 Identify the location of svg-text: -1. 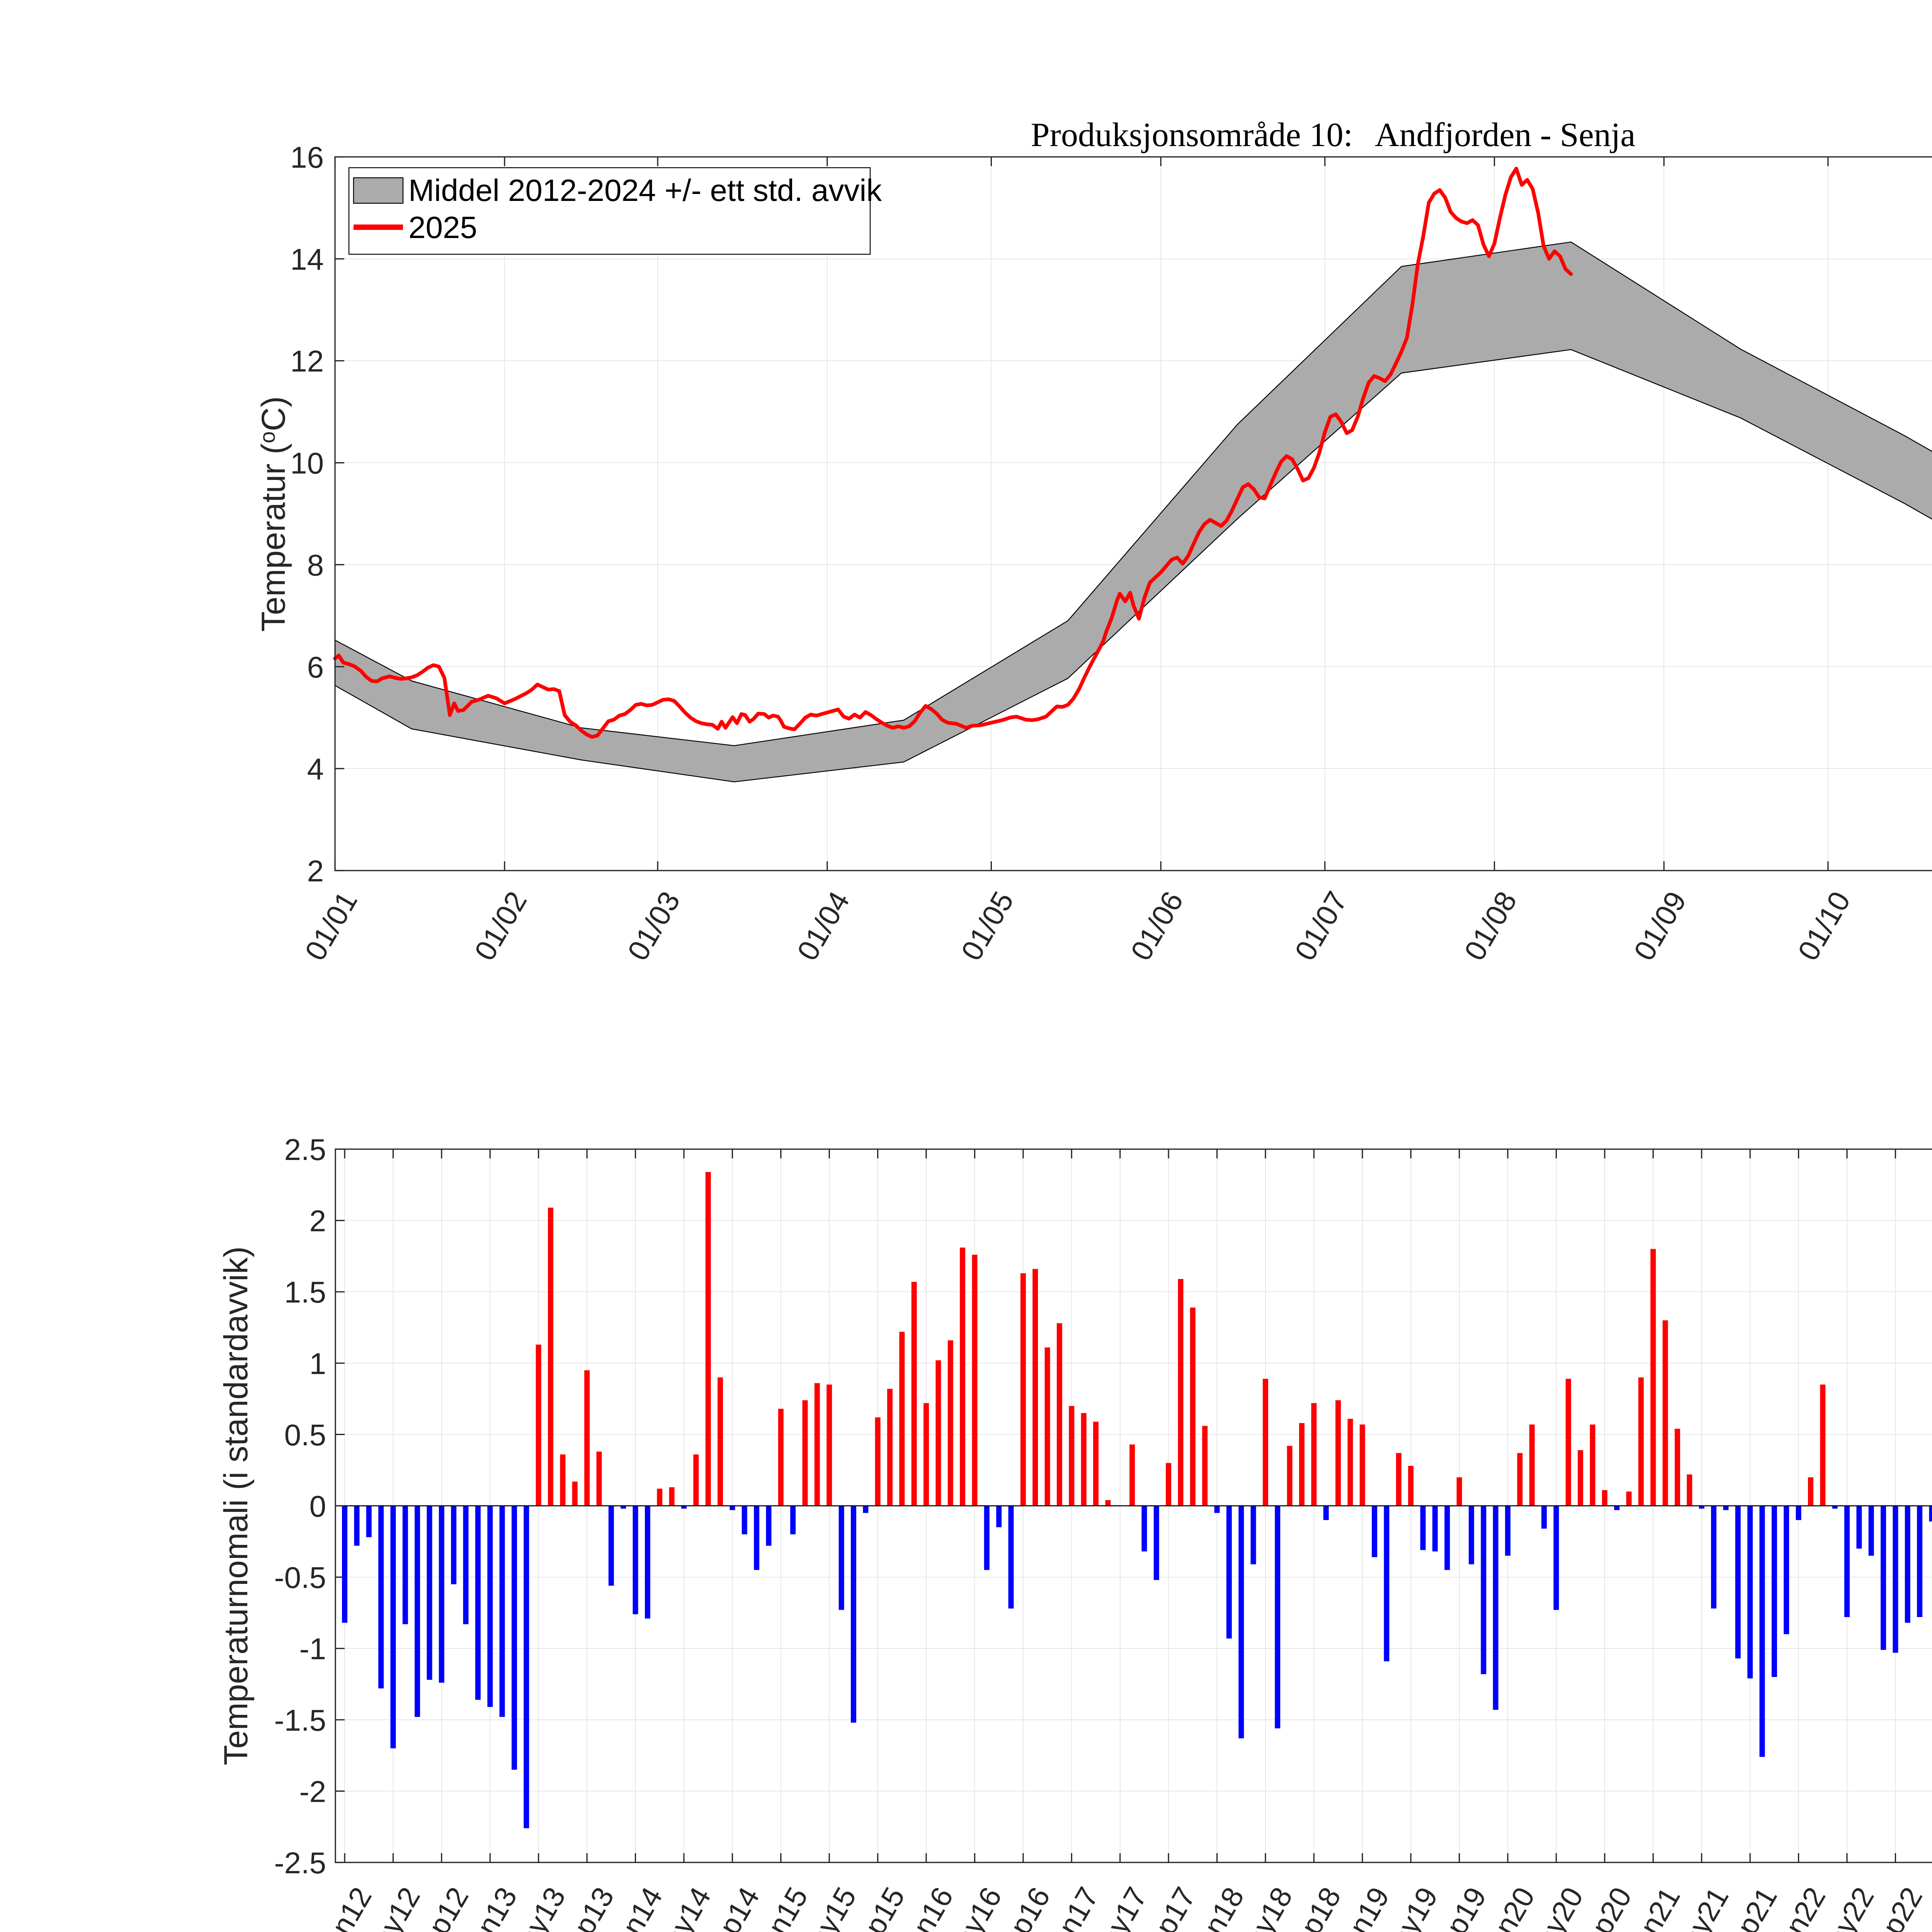
(312, 1649).